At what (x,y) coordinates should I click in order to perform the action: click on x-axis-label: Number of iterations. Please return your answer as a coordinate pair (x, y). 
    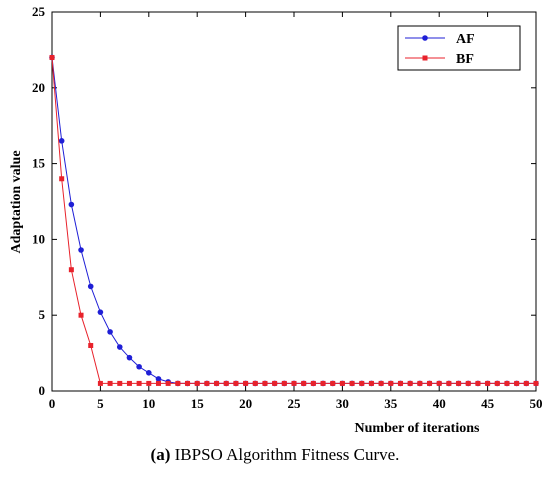
    Looking at the image, I should click on (417, 428).